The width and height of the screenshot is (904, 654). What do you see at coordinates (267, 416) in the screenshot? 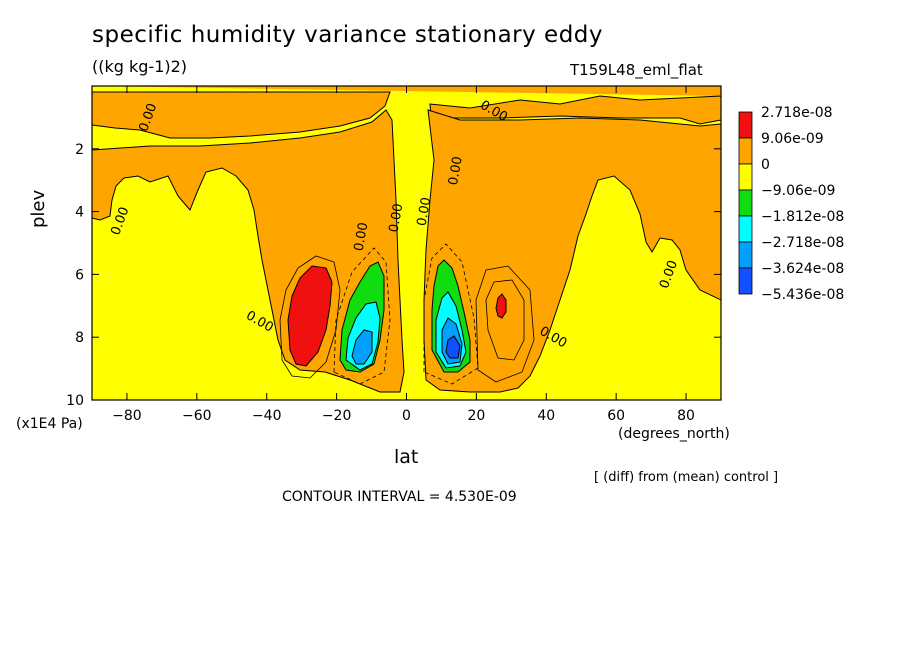
I see `x-tick-label: −40` at bounding box center [267, 416].